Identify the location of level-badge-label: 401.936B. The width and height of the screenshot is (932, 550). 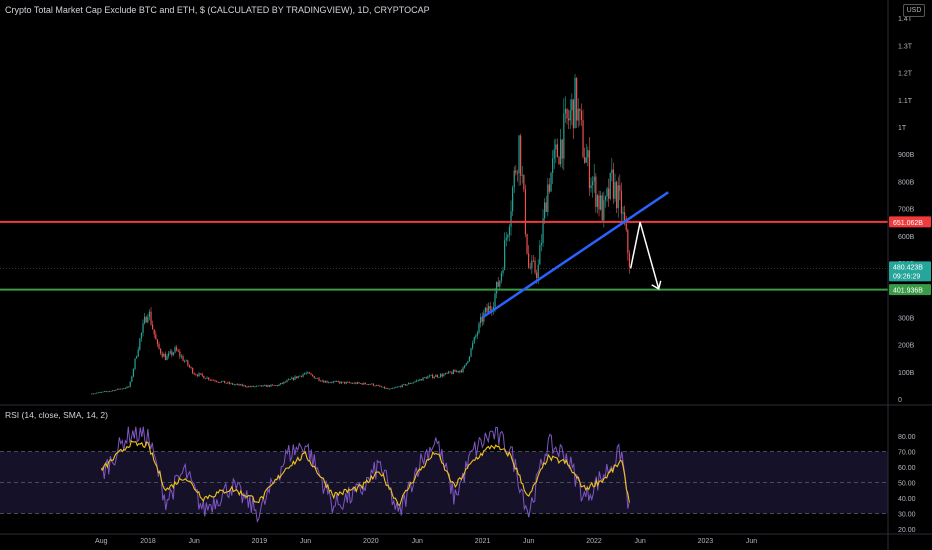
(908, 291).